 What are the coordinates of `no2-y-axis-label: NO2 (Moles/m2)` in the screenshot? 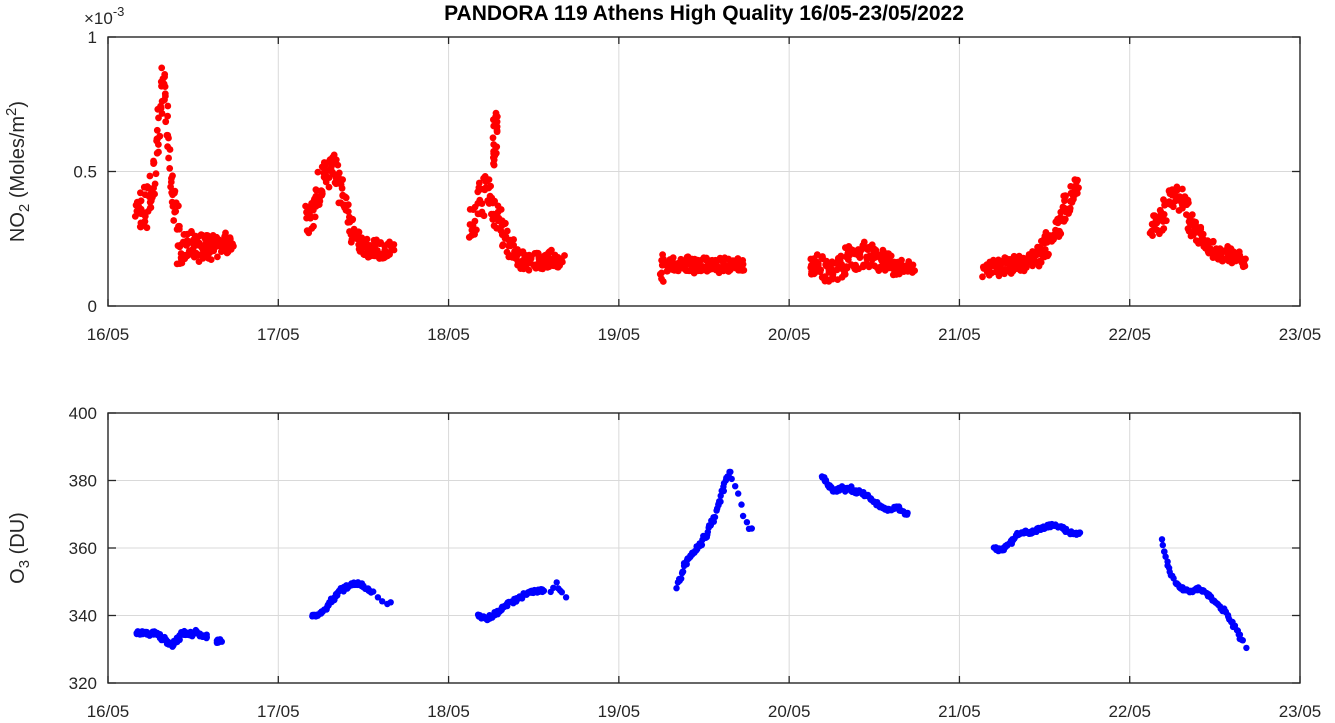 It's located at (18, 171).